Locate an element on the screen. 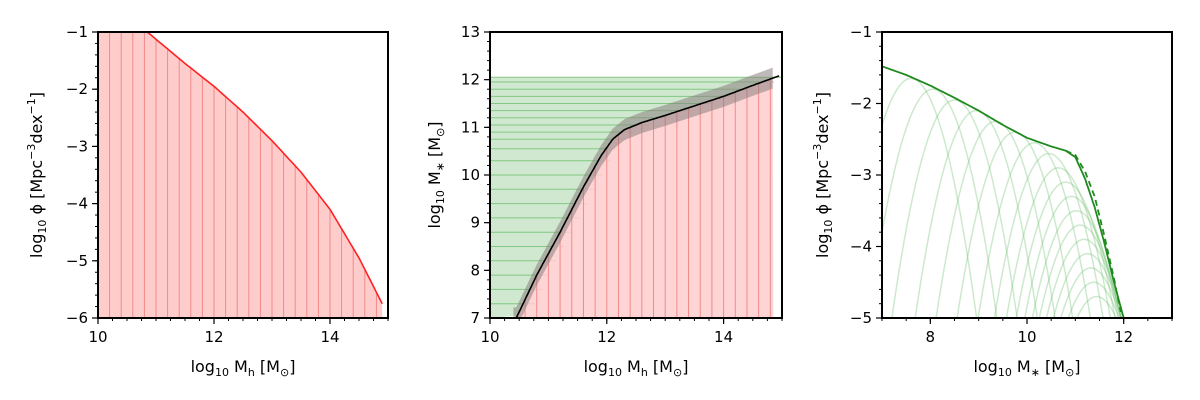 This screenshot has height=400, width=1200. y-tick-label: 12 is located at coordinates (470, 80).